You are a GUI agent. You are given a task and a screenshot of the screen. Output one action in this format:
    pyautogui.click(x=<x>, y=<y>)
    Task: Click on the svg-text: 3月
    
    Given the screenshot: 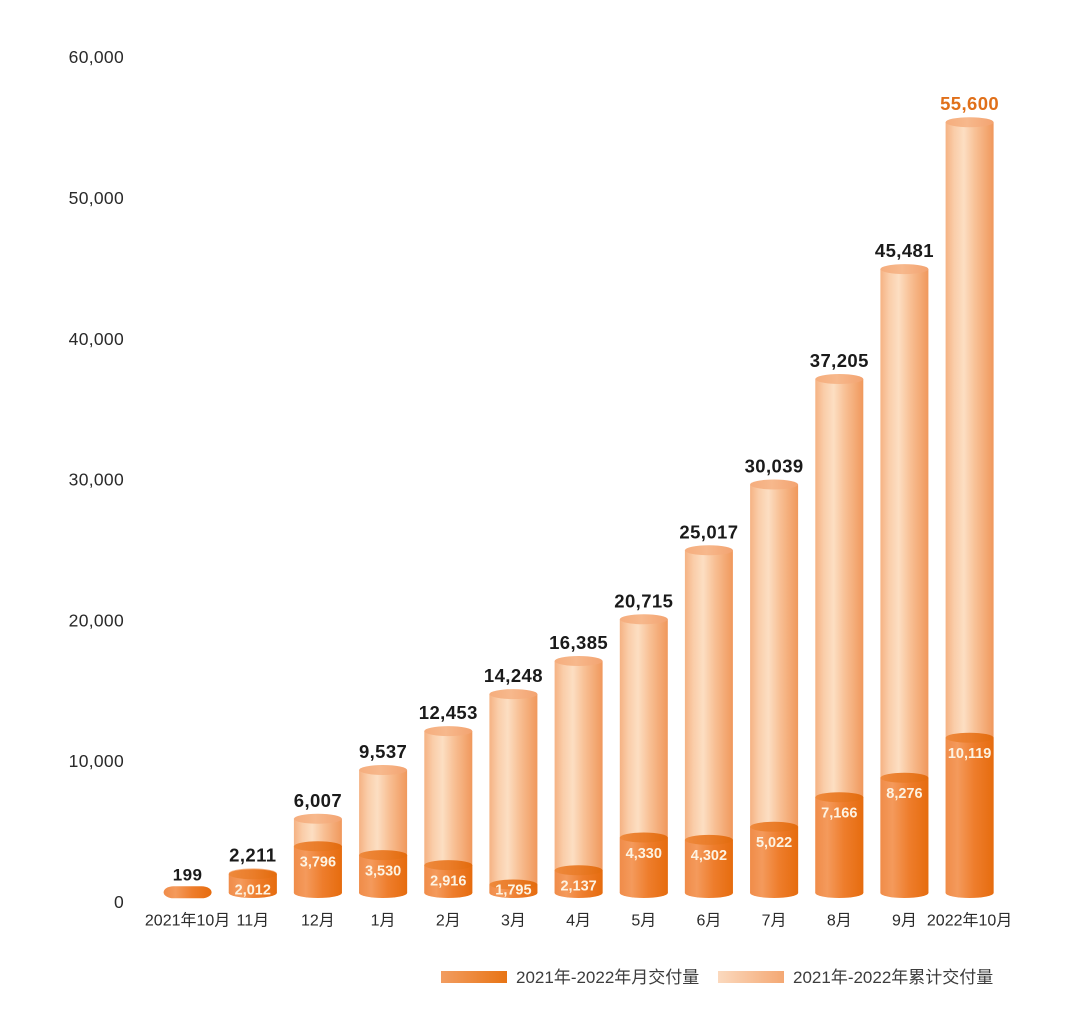 What is the action you would take?
    pyautogui.click(x=513, y=921)
    